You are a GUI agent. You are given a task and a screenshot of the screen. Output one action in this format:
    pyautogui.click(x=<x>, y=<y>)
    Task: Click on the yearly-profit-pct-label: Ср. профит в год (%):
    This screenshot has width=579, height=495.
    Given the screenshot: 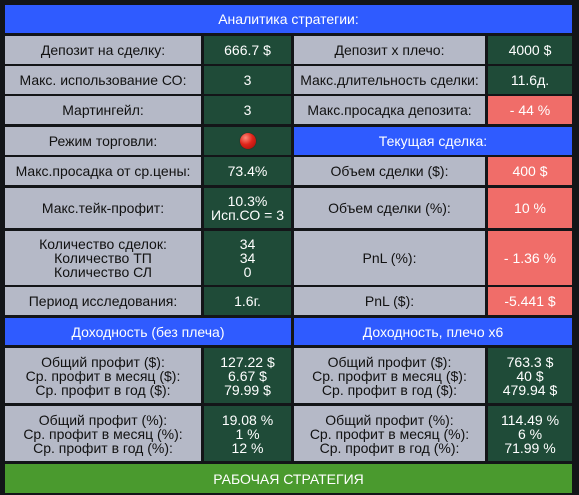 What is the action you would take?
    pyautogui.click(x=103, y=447)
    